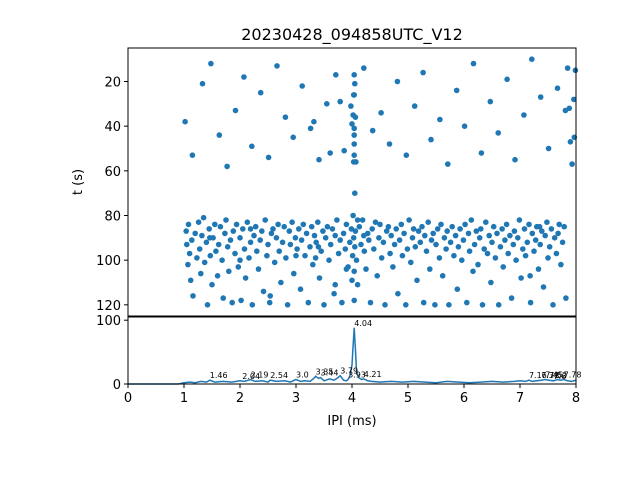  I want to click on ipi-peak-label: 7.38, so click(550, 375).